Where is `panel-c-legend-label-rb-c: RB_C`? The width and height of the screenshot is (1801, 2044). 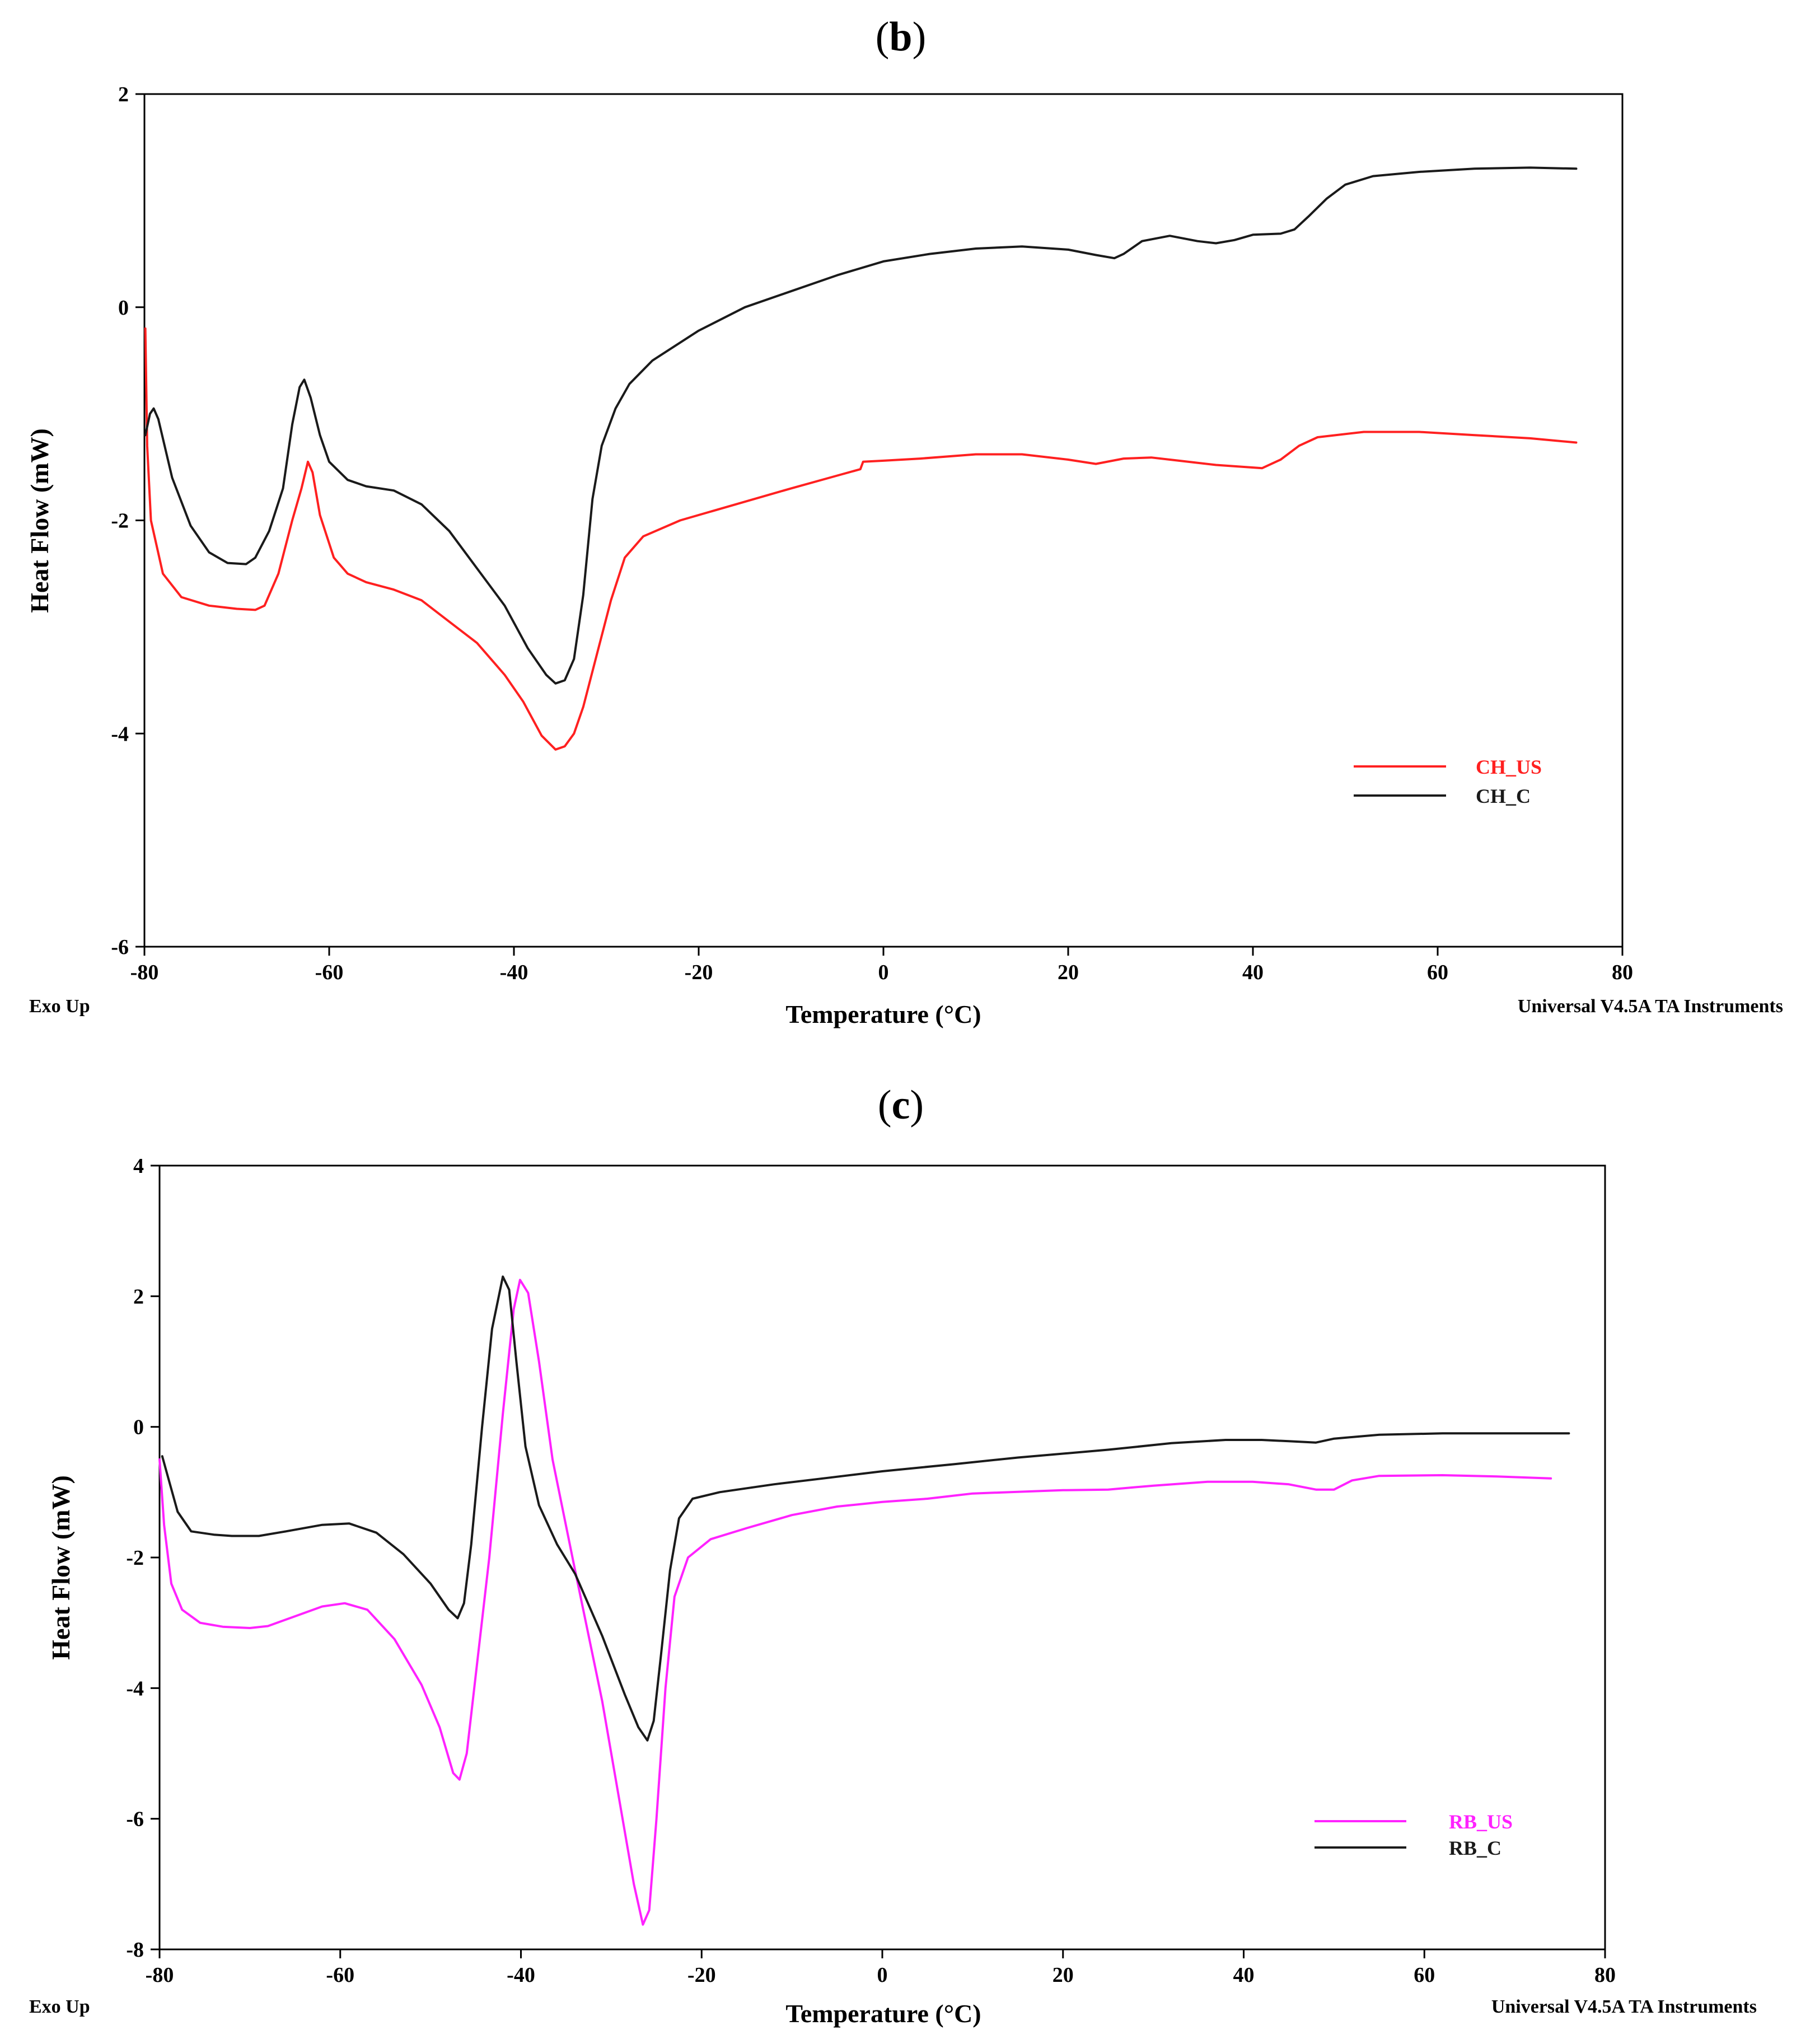 panel-c-legend-label-rb-c: RB_C is located at coordinates (1475, 1848).